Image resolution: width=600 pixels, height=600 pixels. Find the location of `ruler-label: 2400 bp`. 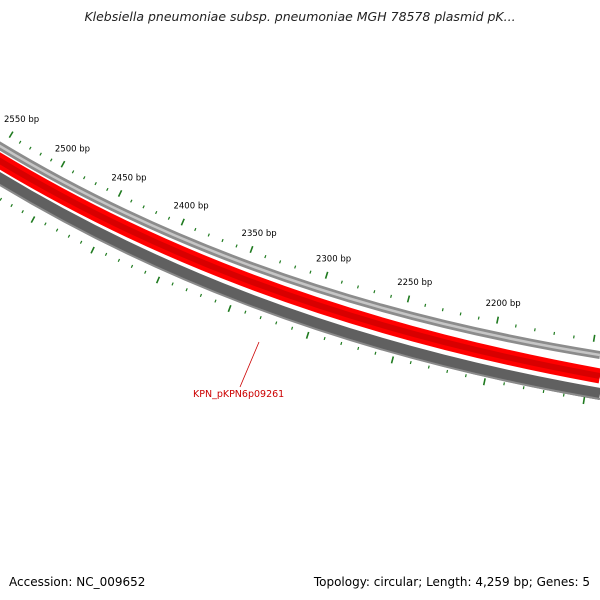

ruler-label: 2400 bp is located at coordinates (190, 207).